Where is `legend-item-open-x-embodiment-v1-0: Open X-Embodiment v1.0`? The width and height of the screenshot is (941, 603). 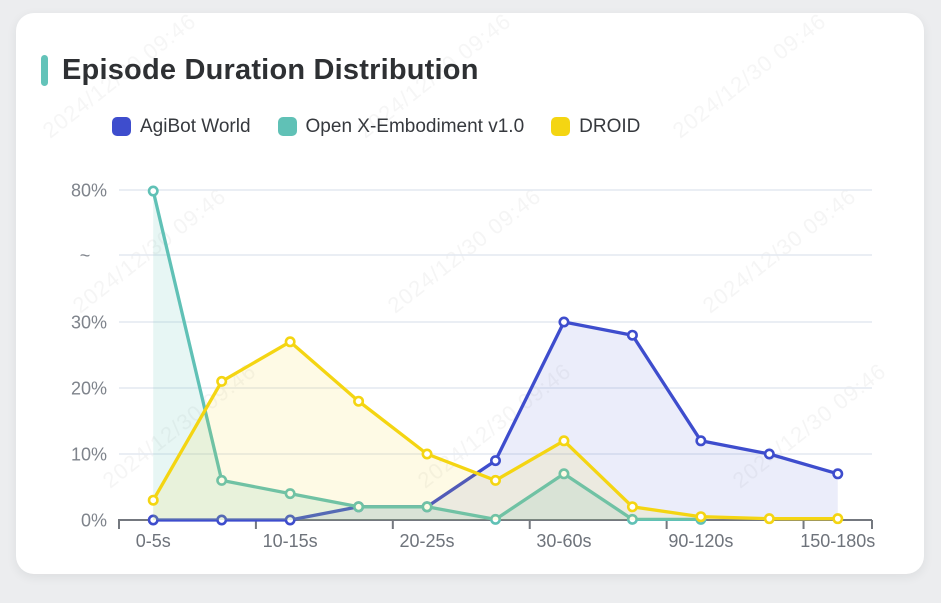 legend-item-open-x-embodiment-v1-0: Open X-Embodiment v1.0 is located at coordinates (401, 126).